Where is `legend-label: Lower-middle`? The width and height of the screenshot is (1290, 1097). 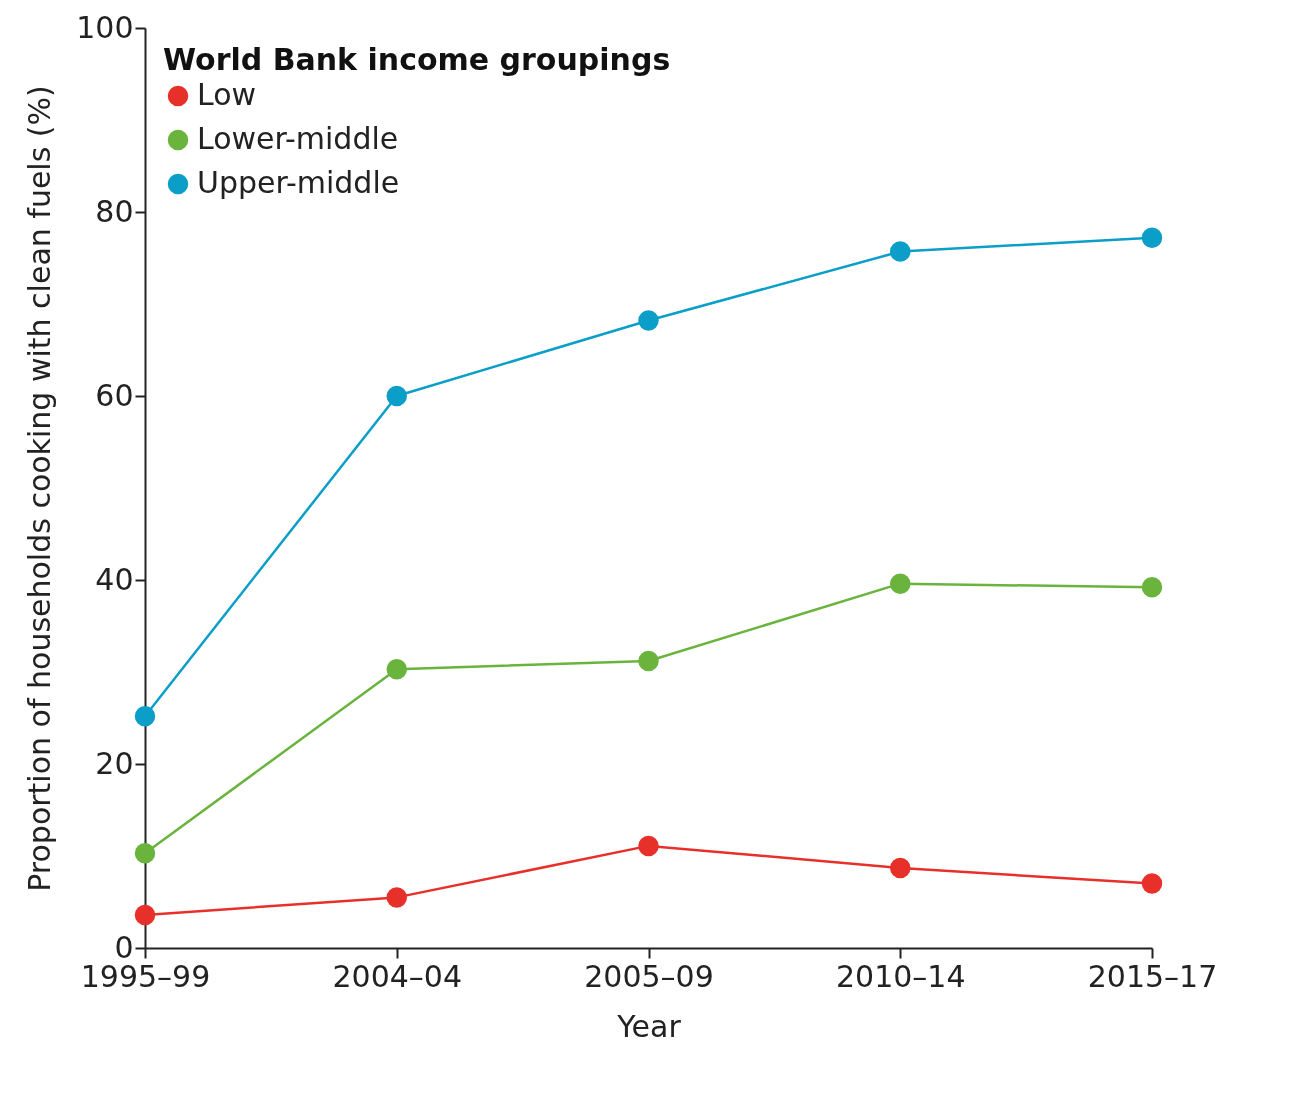
legend-label: Lower-middle is located at coordinates (298, 138).